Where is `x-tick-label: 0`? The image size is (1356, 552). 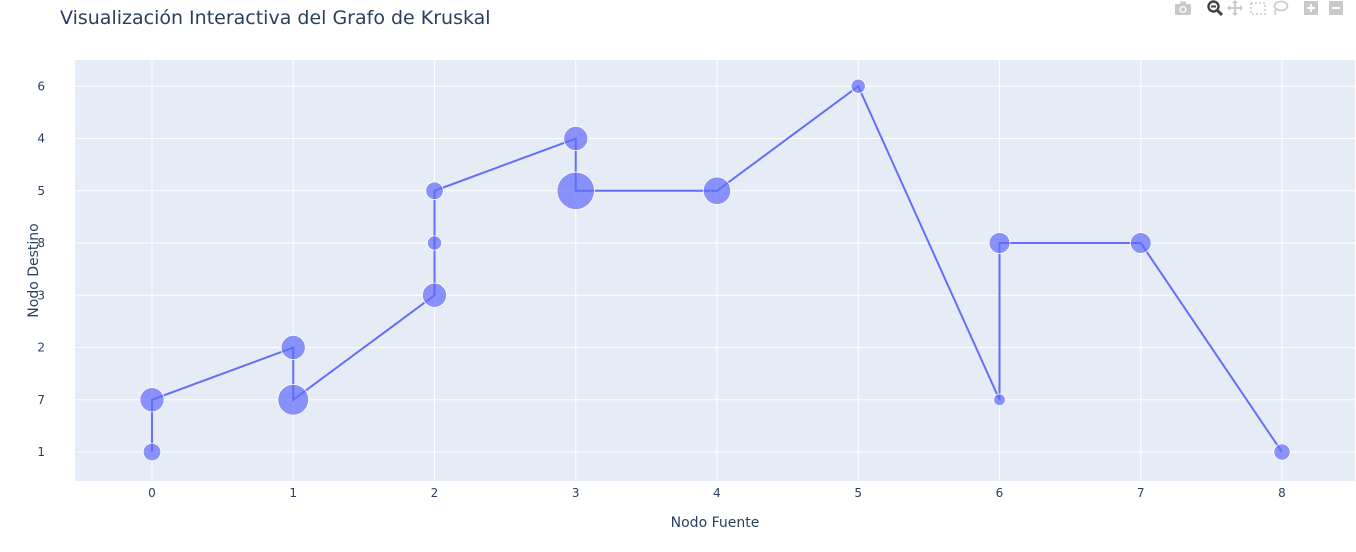 x-tick-label: 0 is located at coordinates (152, 493).